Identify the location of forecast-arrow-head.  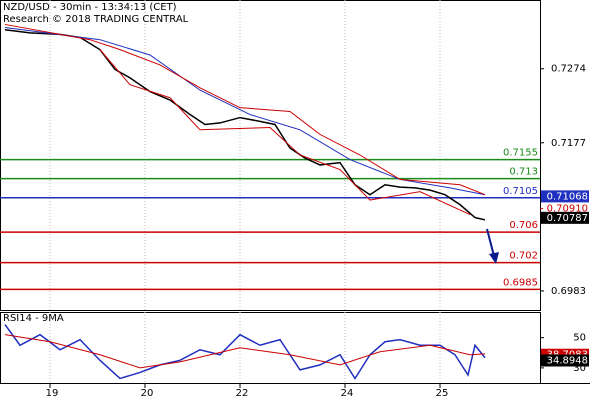
(494, 258).